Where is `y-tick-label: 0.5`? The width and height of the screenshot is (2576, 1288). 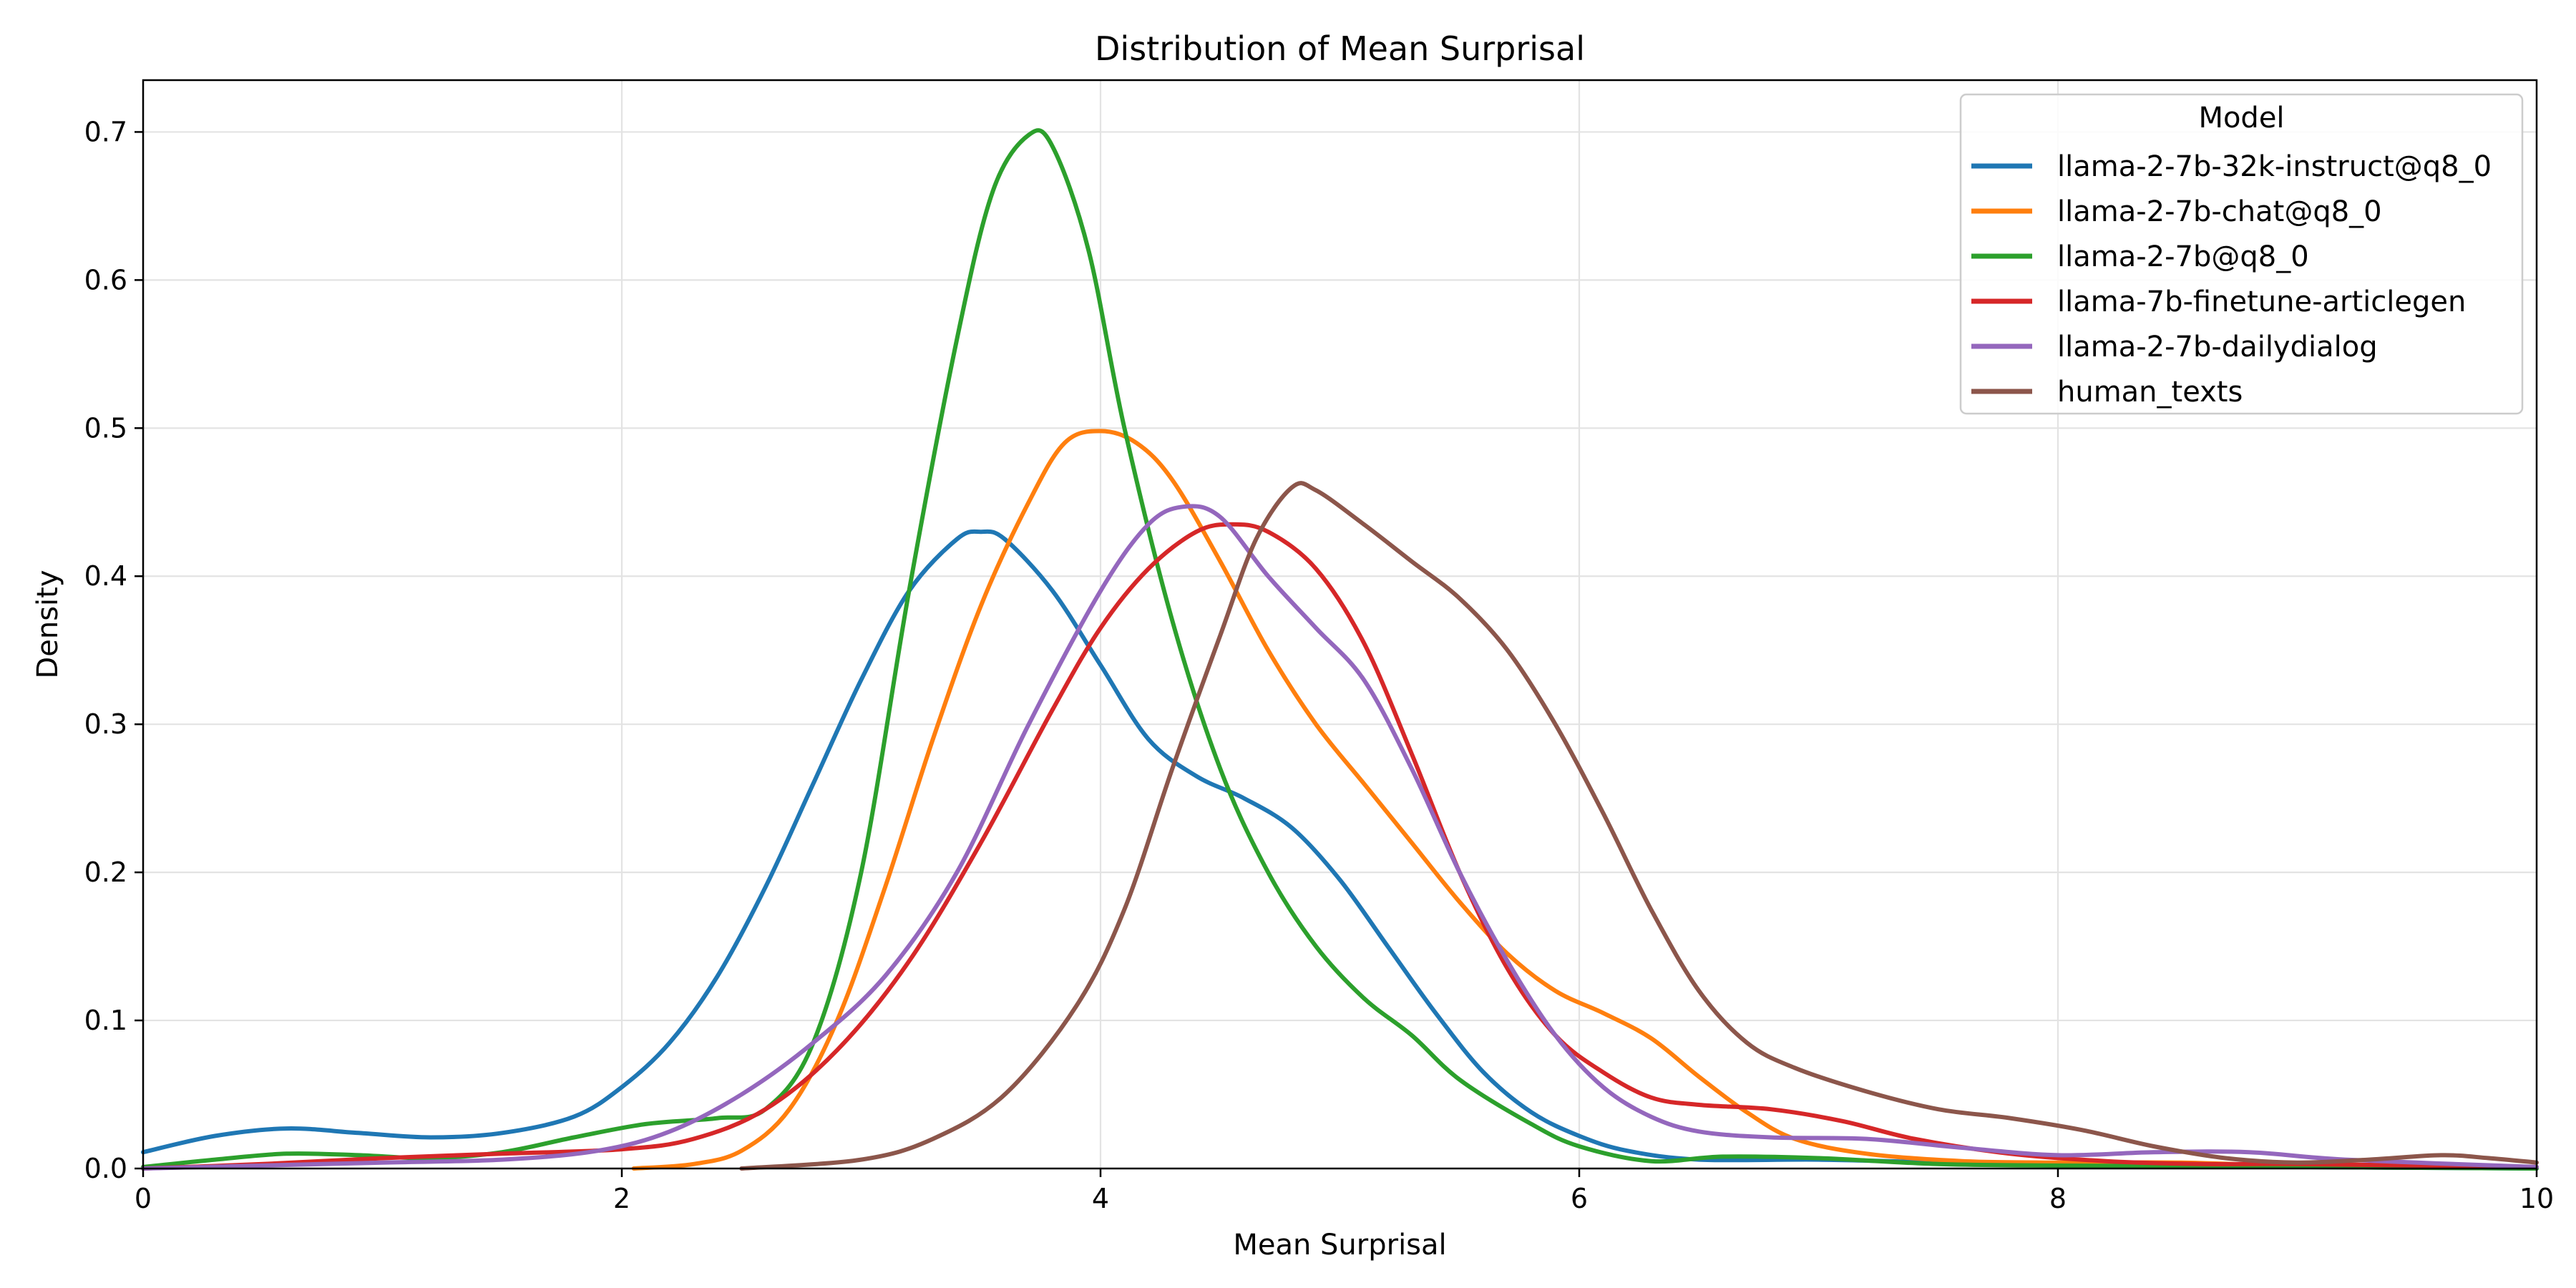 y-tick-label: 0.5 is located at coordinates (105, 428).